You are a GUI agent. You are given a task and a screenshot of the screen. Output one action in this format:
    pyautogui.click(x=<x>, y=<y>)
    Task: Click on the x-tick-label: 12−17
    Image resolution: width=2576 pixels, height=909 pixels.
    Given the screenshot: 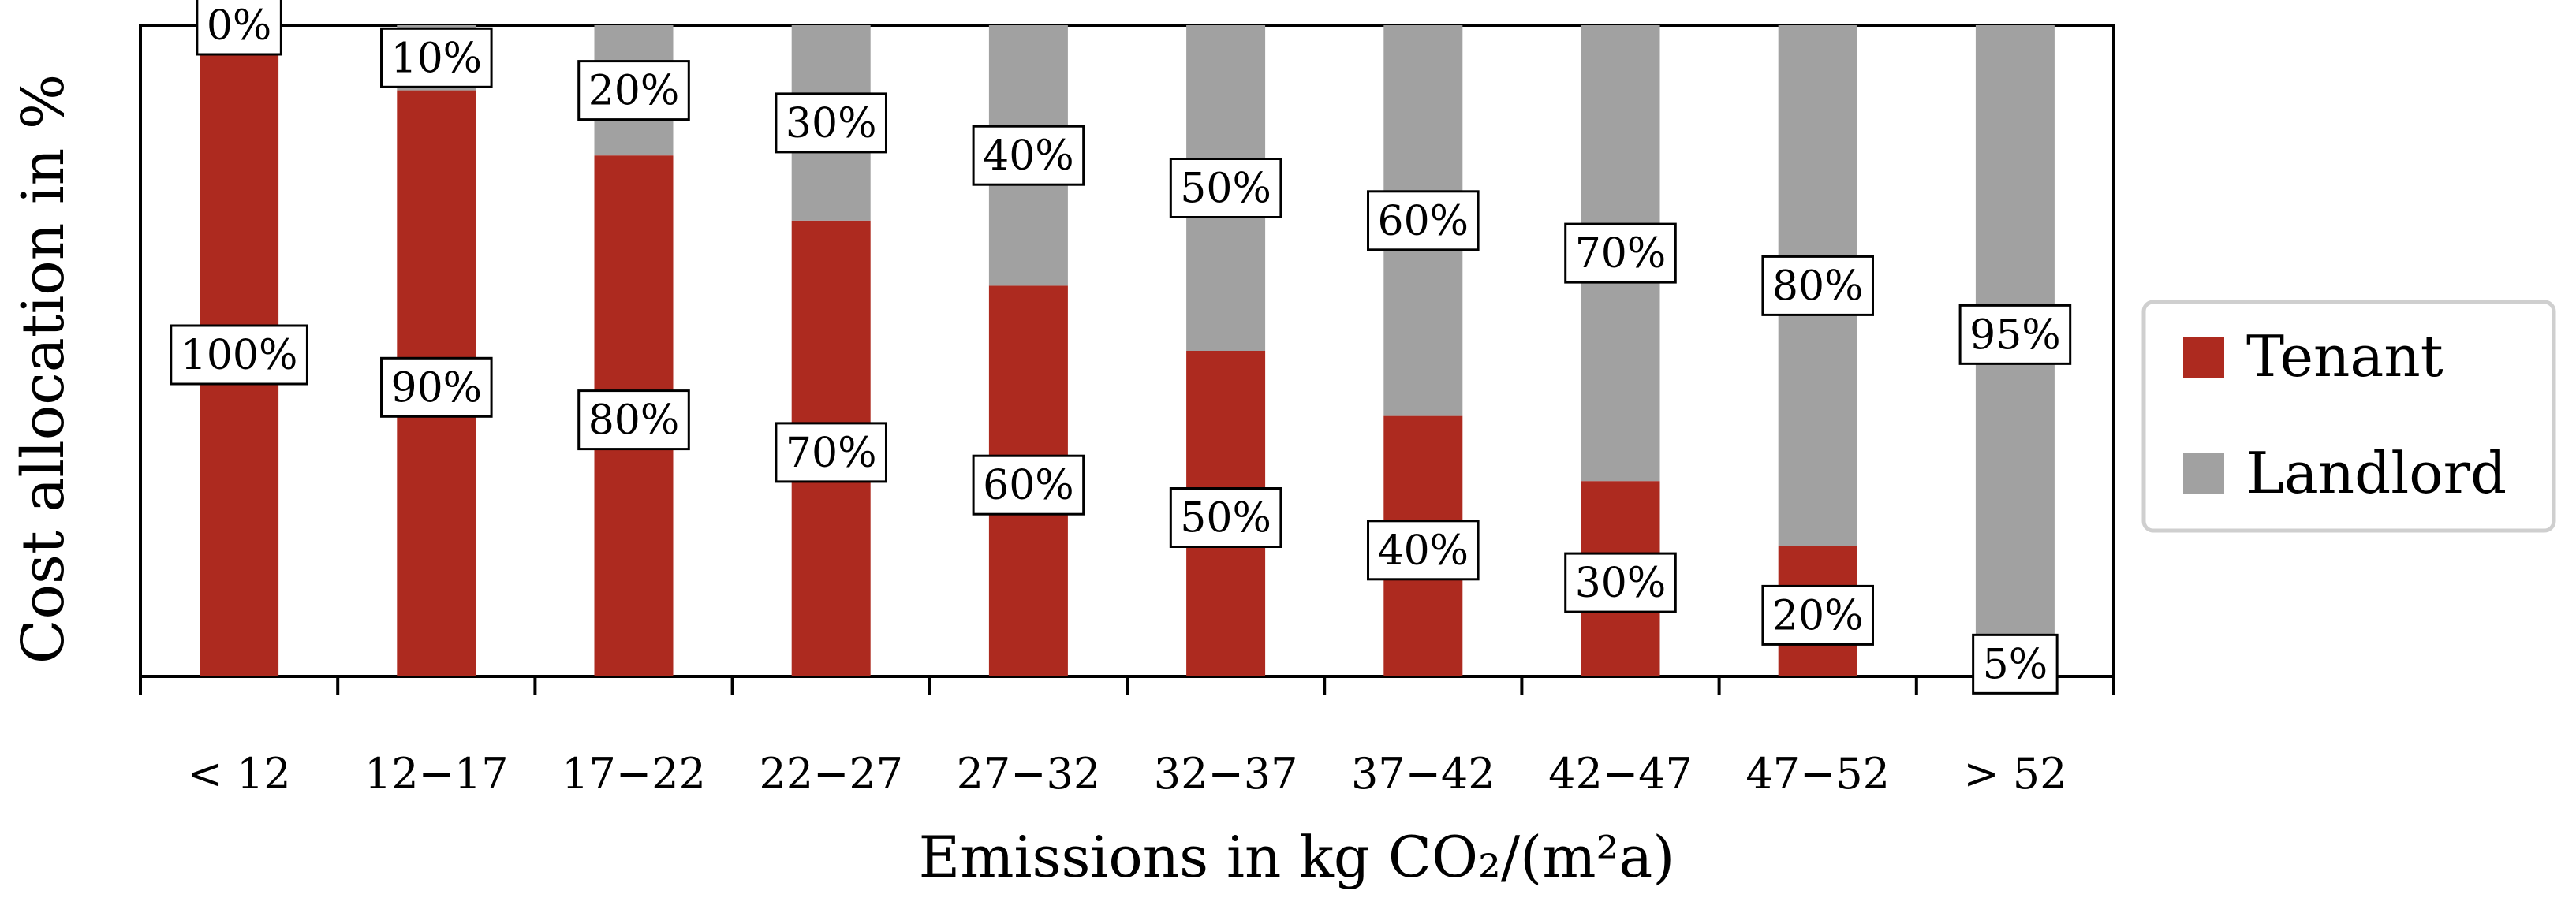 What is the action you would take?
    pyautogui.click(x=436, y=774)
    